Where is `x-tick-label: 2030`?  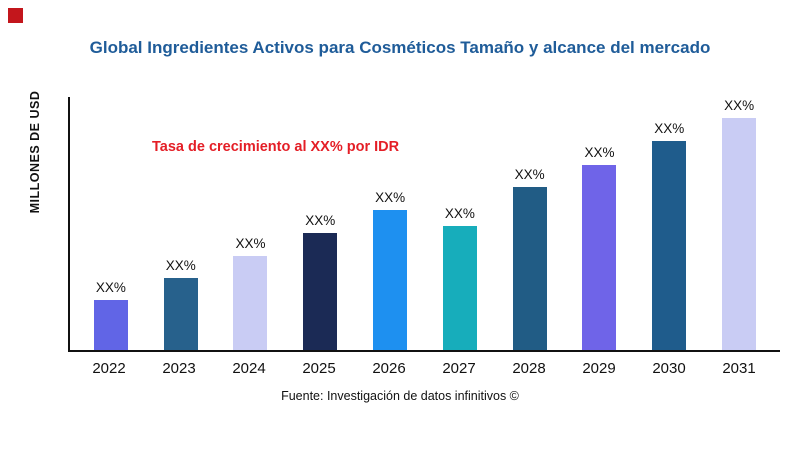
x-tick-label: 2030 is located at coordinates (669, 368).